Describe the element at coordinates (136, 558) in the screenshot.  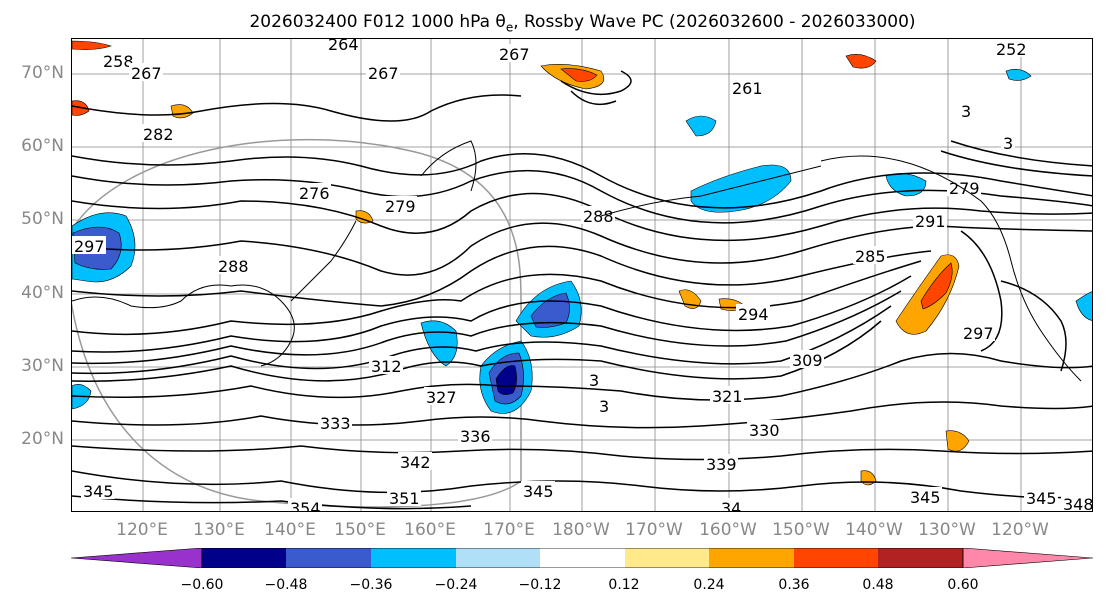
I see `colorbar-extend-min` at that location.